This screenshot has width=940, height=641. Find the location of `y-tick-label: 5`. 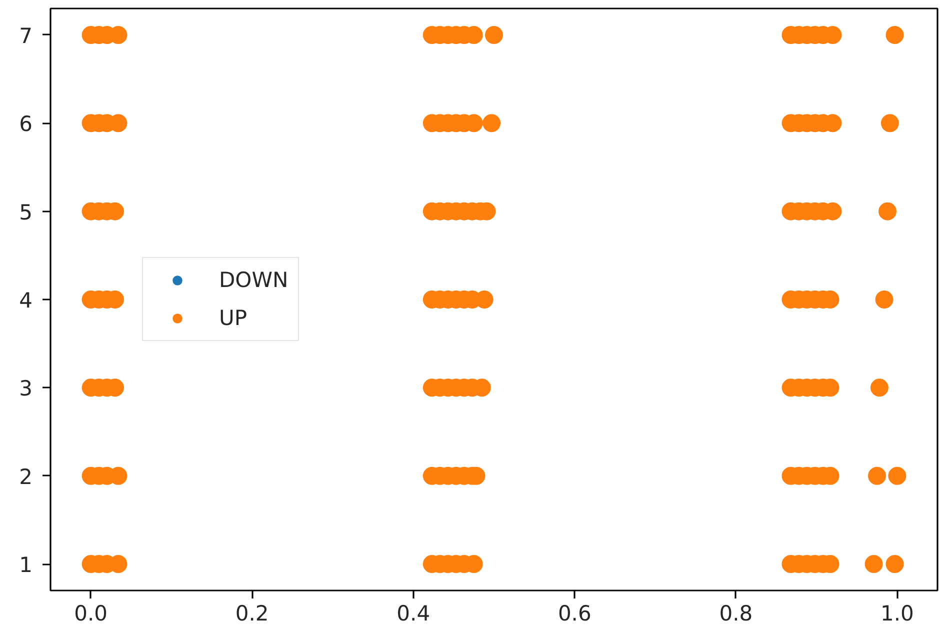

y-tick-label: 5 is located at coordinates (26, 212).